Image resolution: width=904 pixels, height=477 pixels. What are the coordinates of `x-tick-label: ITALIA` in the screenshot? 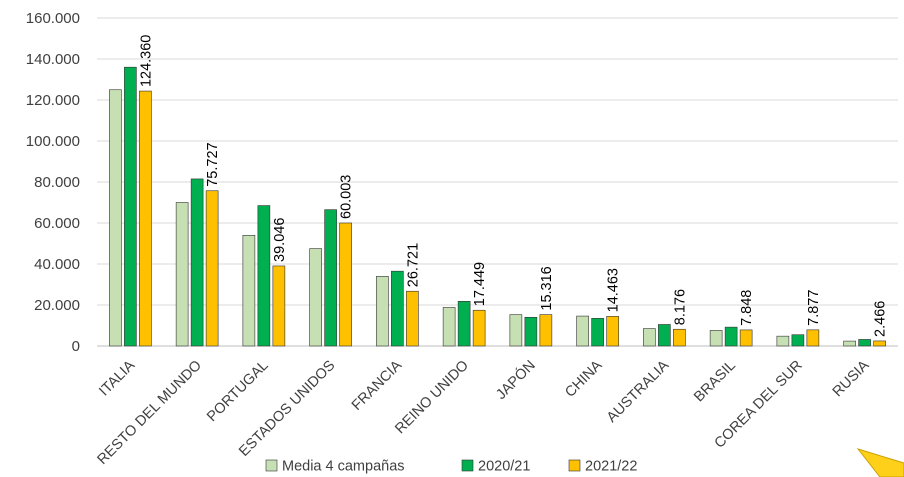 It's located at (117, 378).